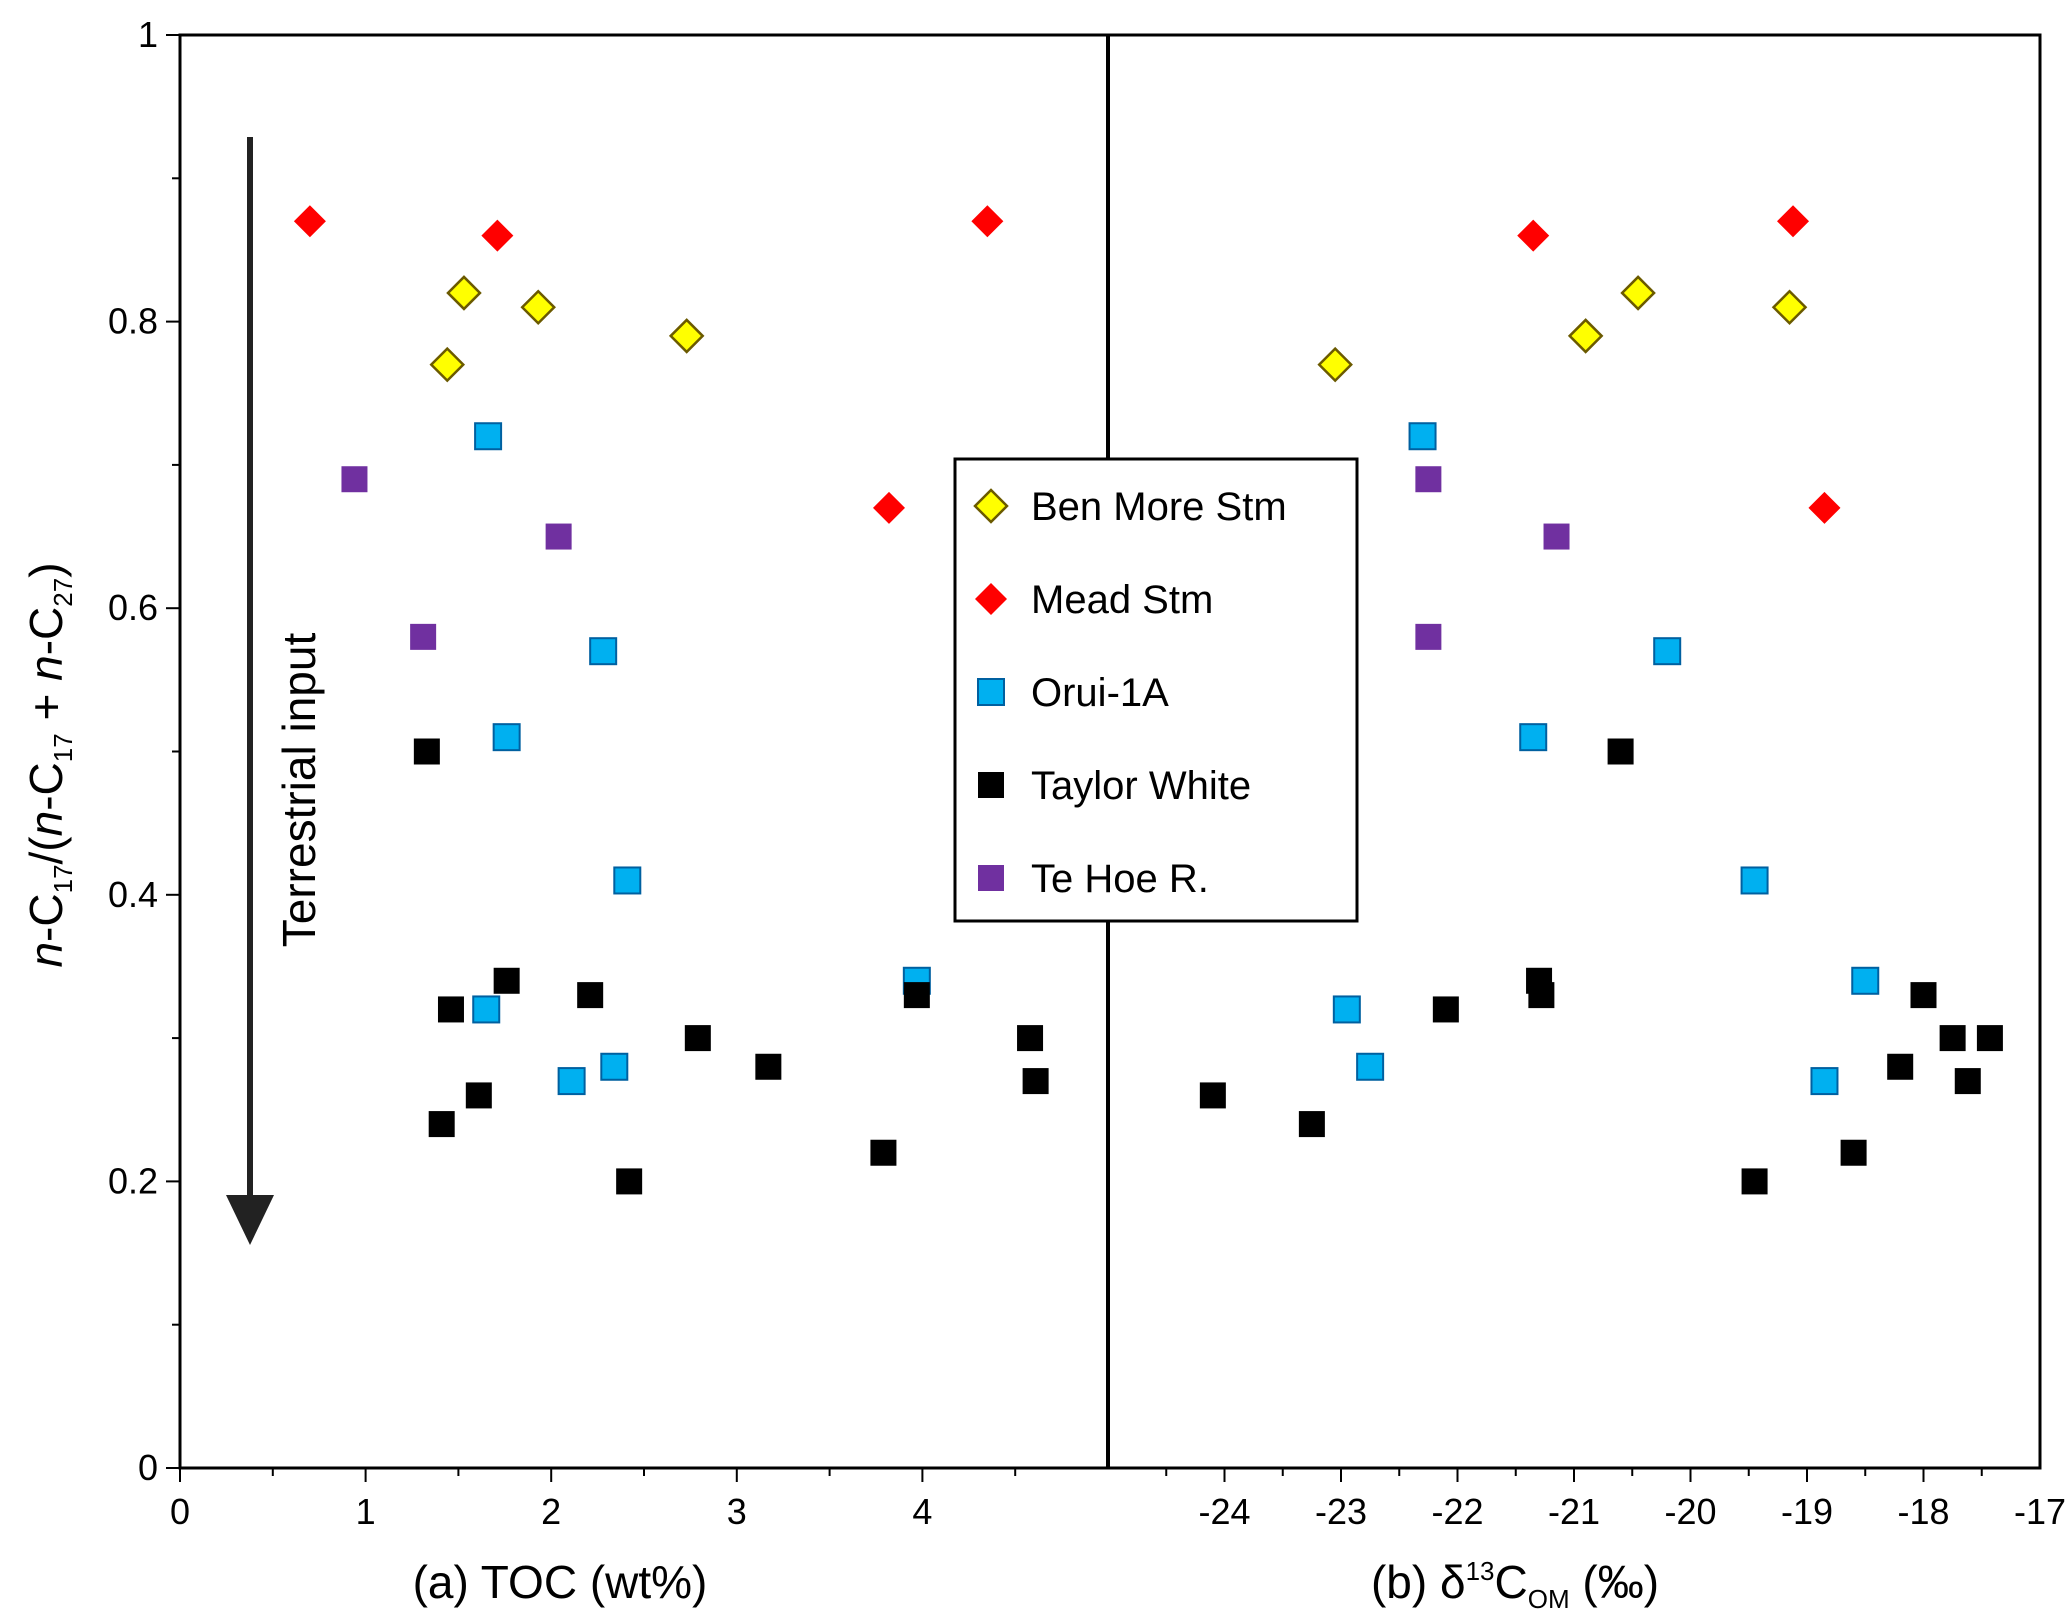 Image resolution: width=2067 pixels, height=1623 pixels. What do you see at coordinates (551, 1511) in the screenshot?
I see `x-tick-label-a: 2` at bounding box center [551, 1511].